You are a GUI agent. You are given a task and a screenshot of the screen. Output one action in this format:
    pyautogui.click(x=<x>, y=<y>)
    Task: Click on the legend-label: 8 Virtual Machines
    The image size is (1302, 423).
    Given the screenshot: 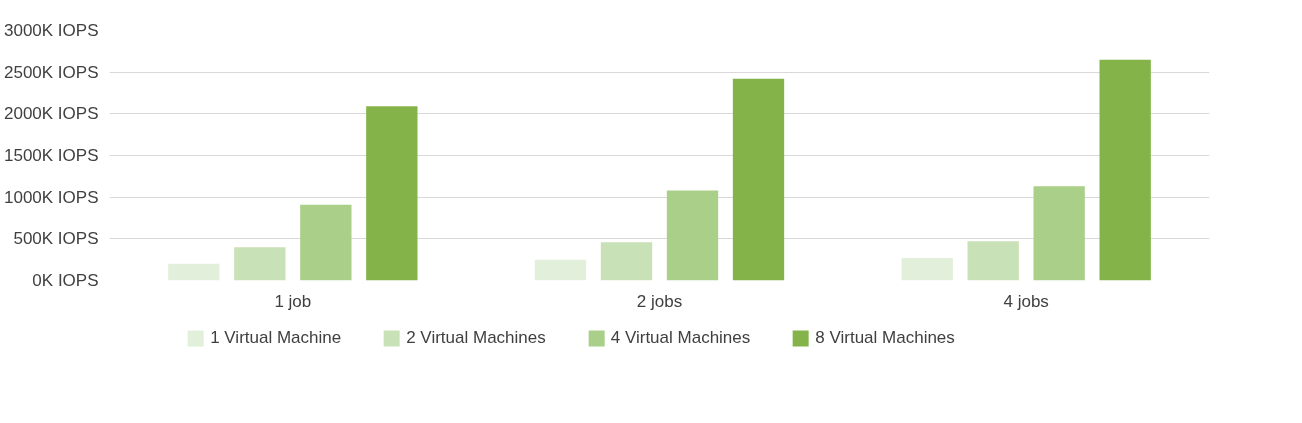 What is the action you would take?
    pyautogui.click(x=885, y=338)
    